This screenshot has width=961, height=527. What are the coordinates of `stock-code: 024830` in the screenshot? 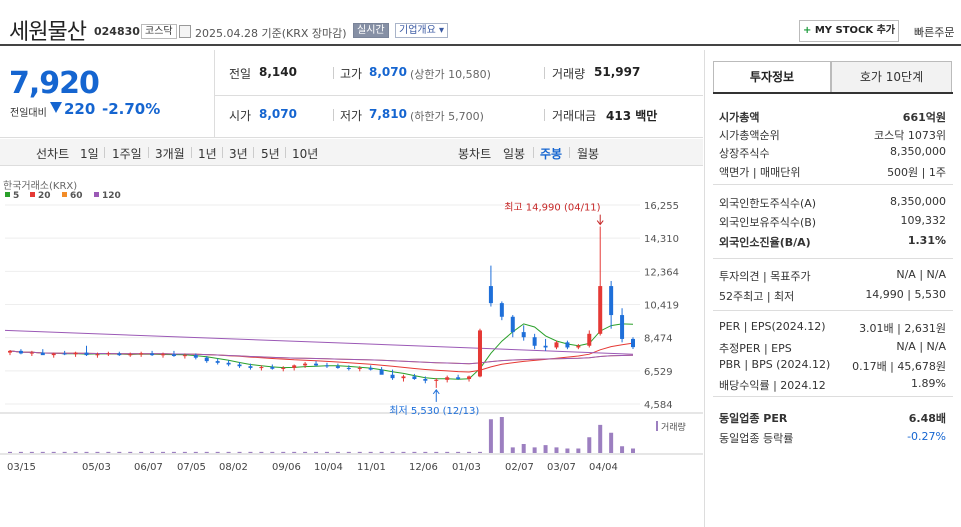 It's located at (117, 31).